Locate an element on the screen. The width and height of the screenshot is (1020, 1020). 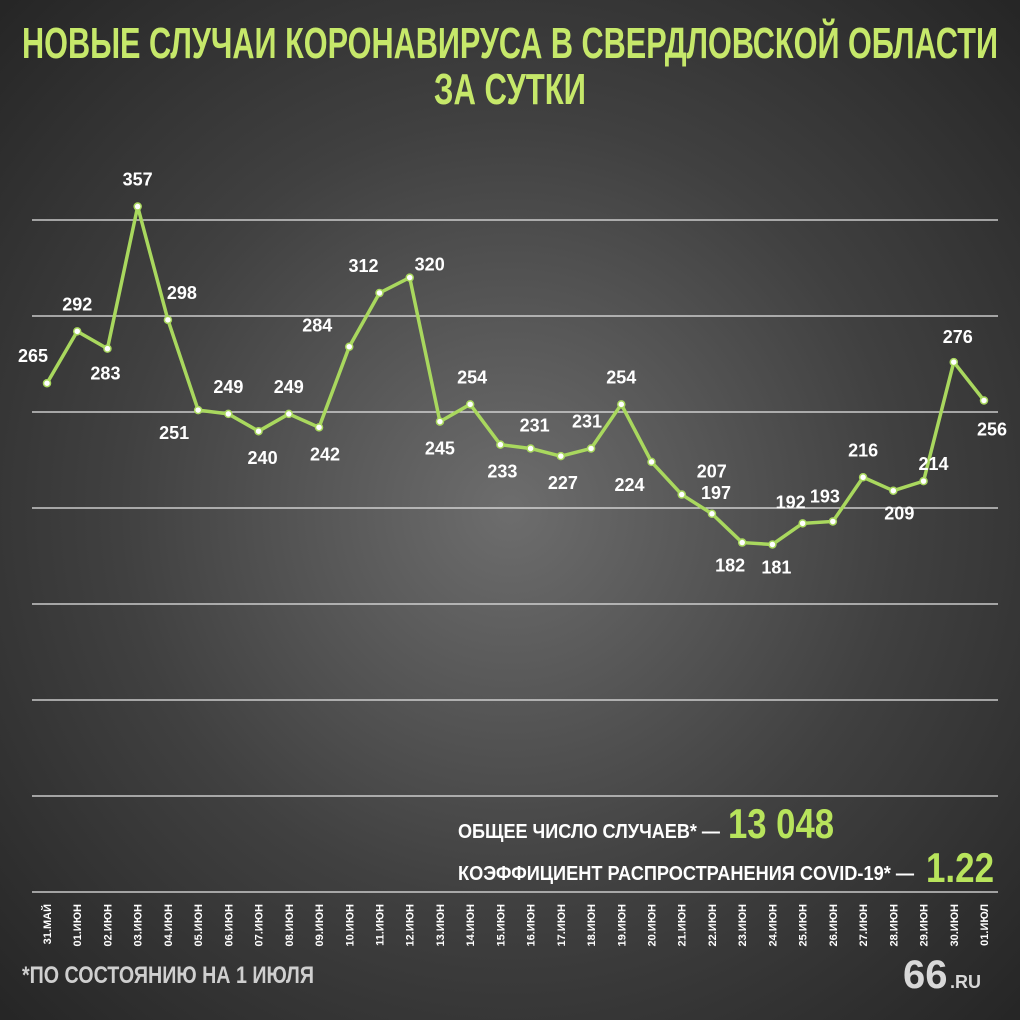
x-tick-label: 28.ИЮН is located at coordinates (894, 925).